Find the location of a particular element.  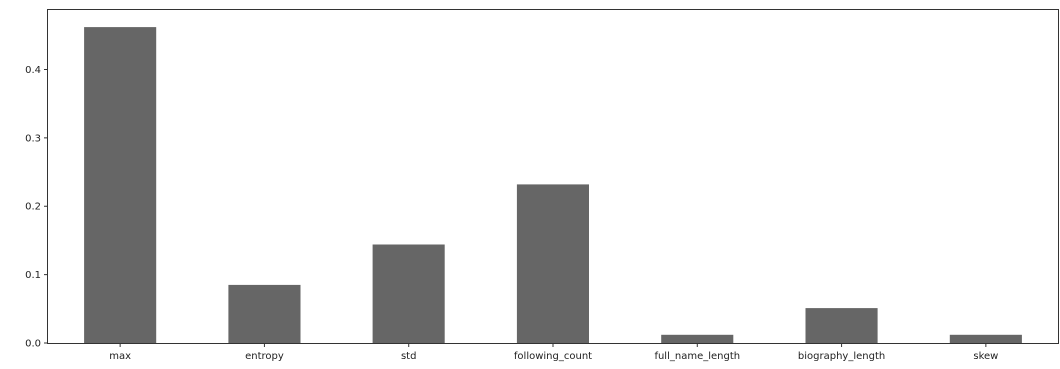

bar-skew is located at coordinates (985, 338).